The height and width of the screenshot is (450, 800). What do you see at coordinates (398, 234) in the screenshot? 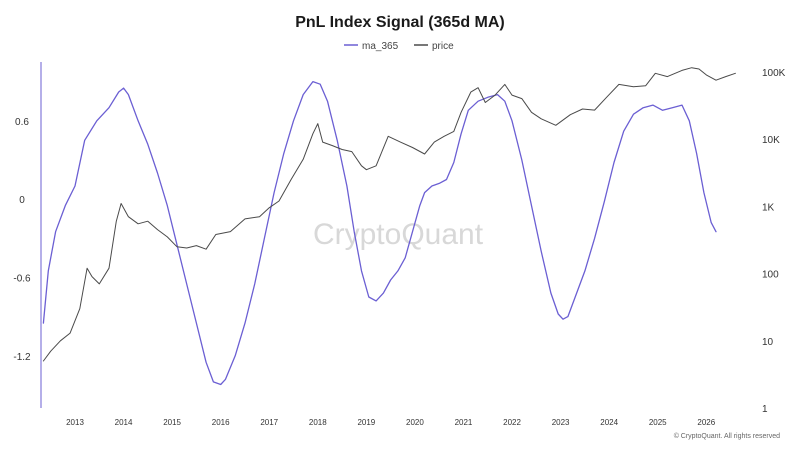
I see `watermark: CryptoQuant` at bounding box center [398, 234].